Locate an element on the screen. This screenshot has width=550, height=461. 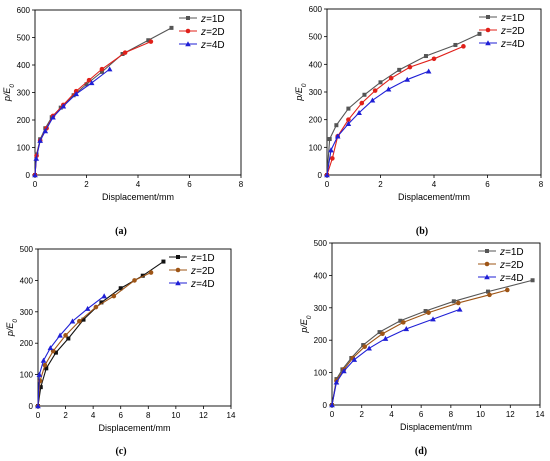
panel-1-x-tick-label: 2 is located at coordinates (86, 184).